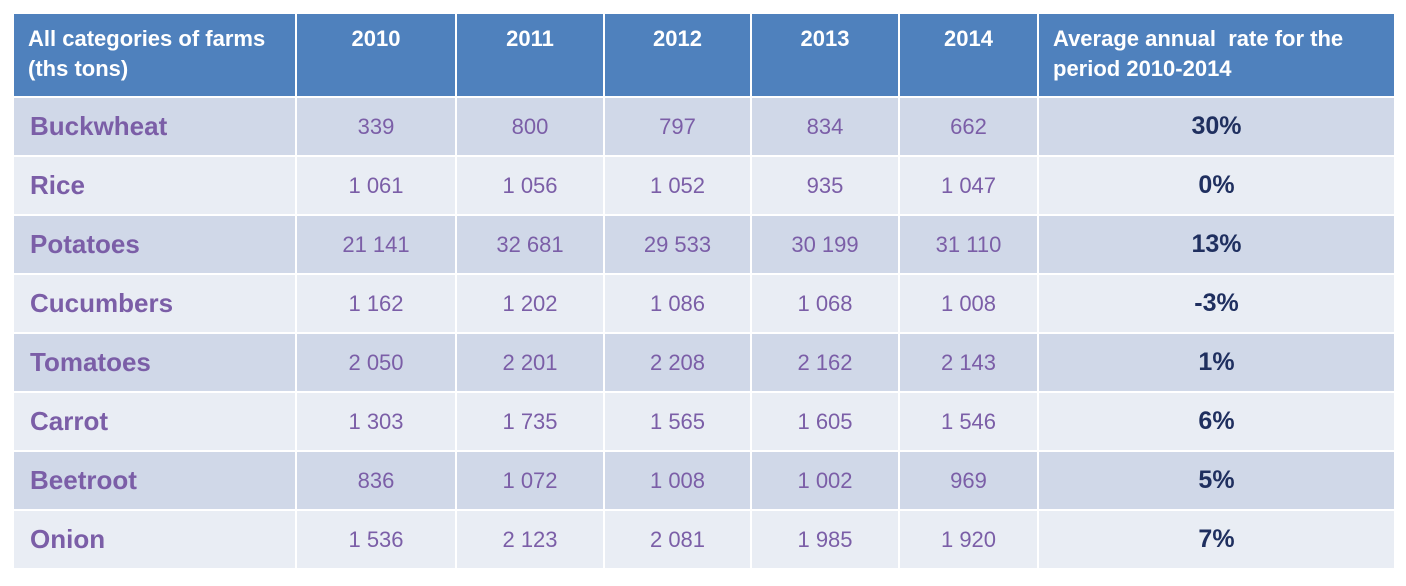  Describe the element at coordinates (530, 55) in the screenshot. I see `header-year-2011: 2011` at that location.